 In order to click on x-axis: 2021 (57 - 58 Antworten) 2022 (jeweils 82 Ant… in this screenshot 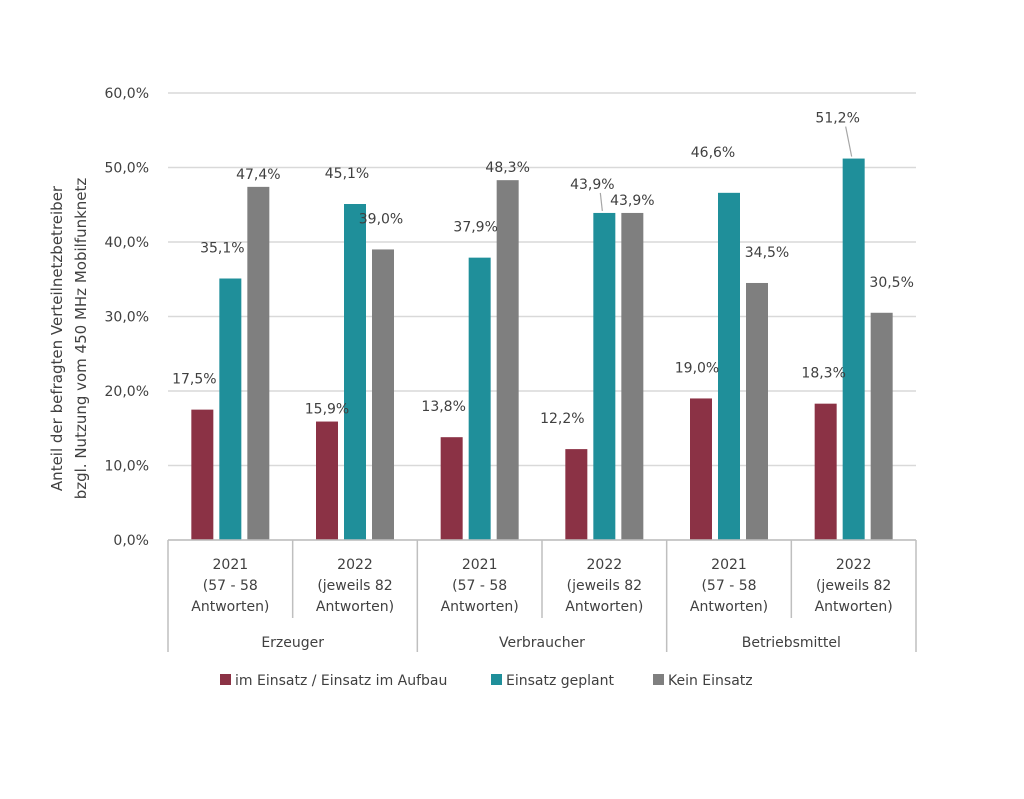, I will do `click(542, 595)`.